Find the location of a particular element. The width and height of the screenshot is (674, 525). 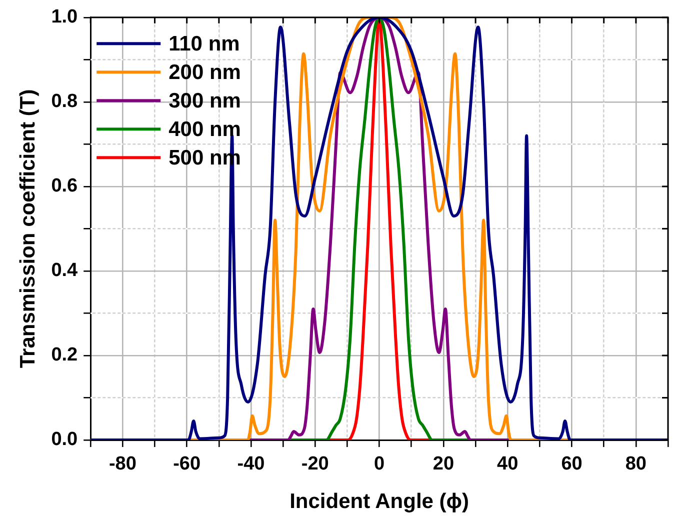

legend-label: 400 nm is located at coordinates (204, 129).